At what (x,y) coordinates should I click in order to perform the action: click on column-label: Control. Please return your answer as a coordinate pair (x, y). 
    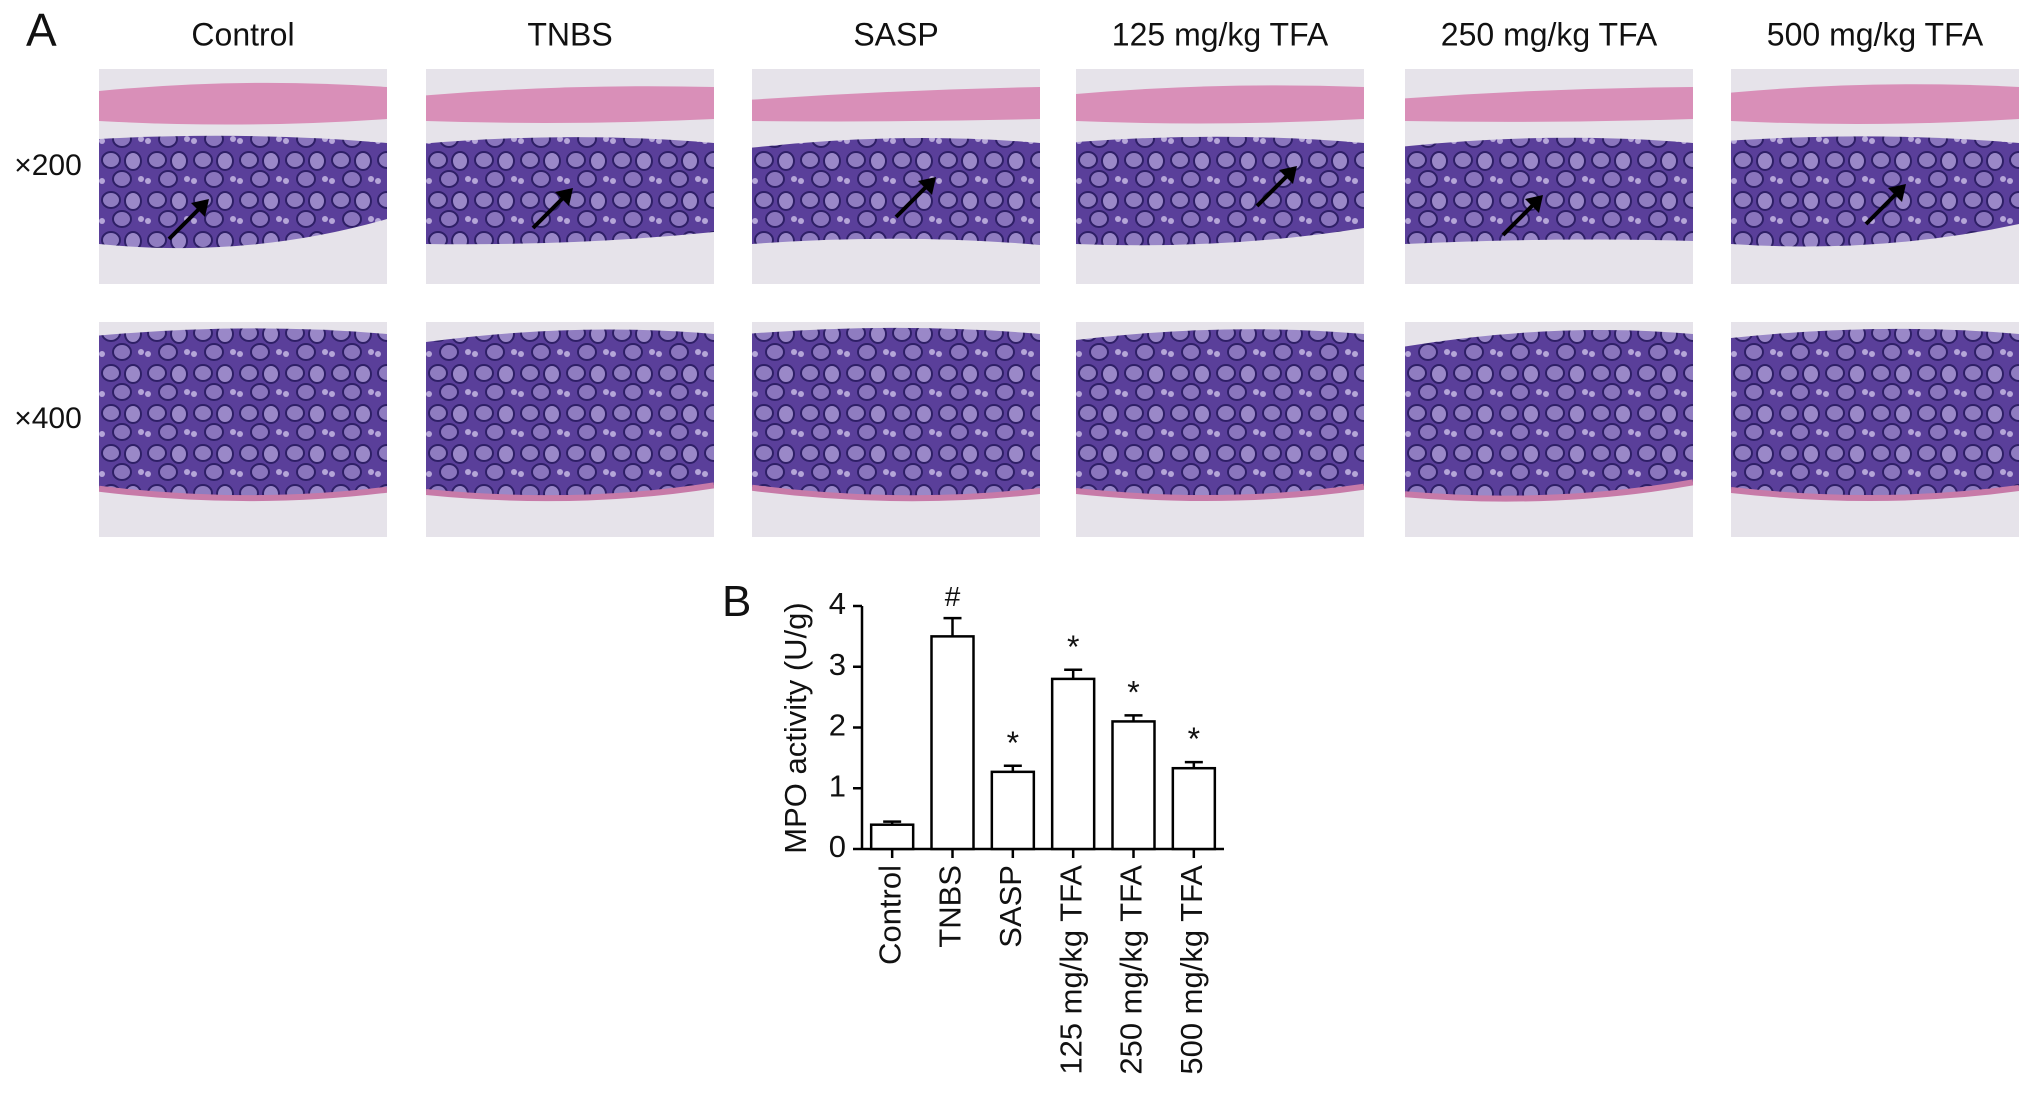
    Looking at the image, I should click on (242, 34).